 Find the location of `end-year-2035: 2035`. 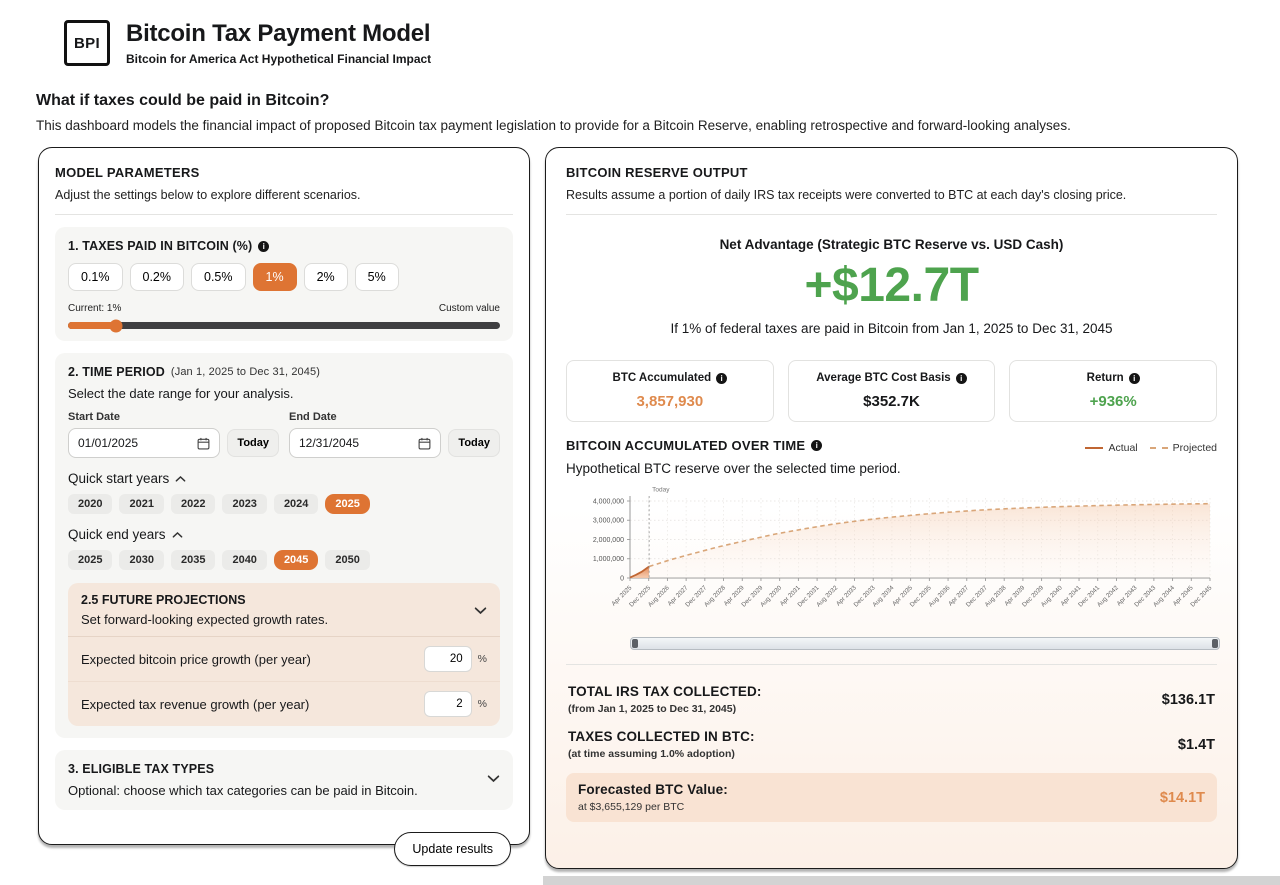

end-year-2035: 2035 is located at coordinates (193, 560).